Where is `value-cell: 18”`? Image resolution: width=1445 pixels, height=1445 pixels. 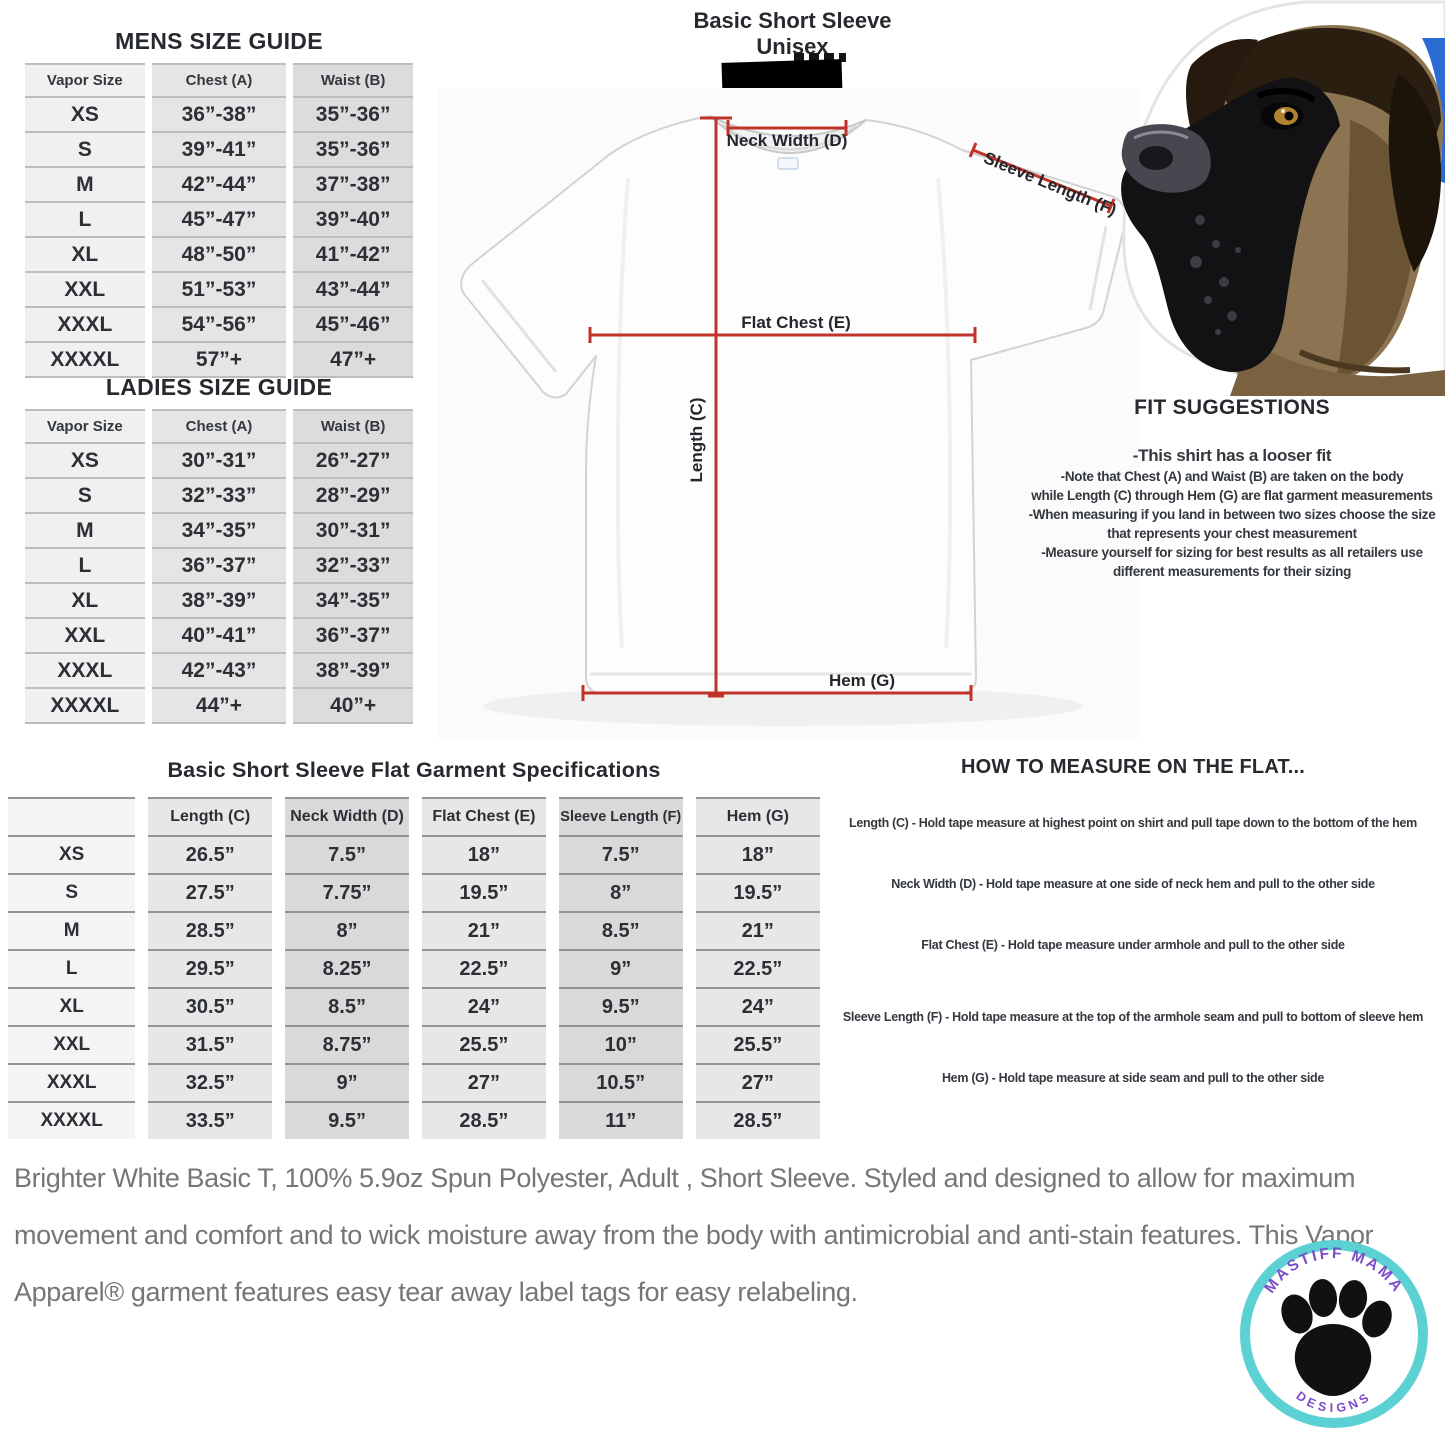
value-cell: 18” is located at coordinates (751, 854).